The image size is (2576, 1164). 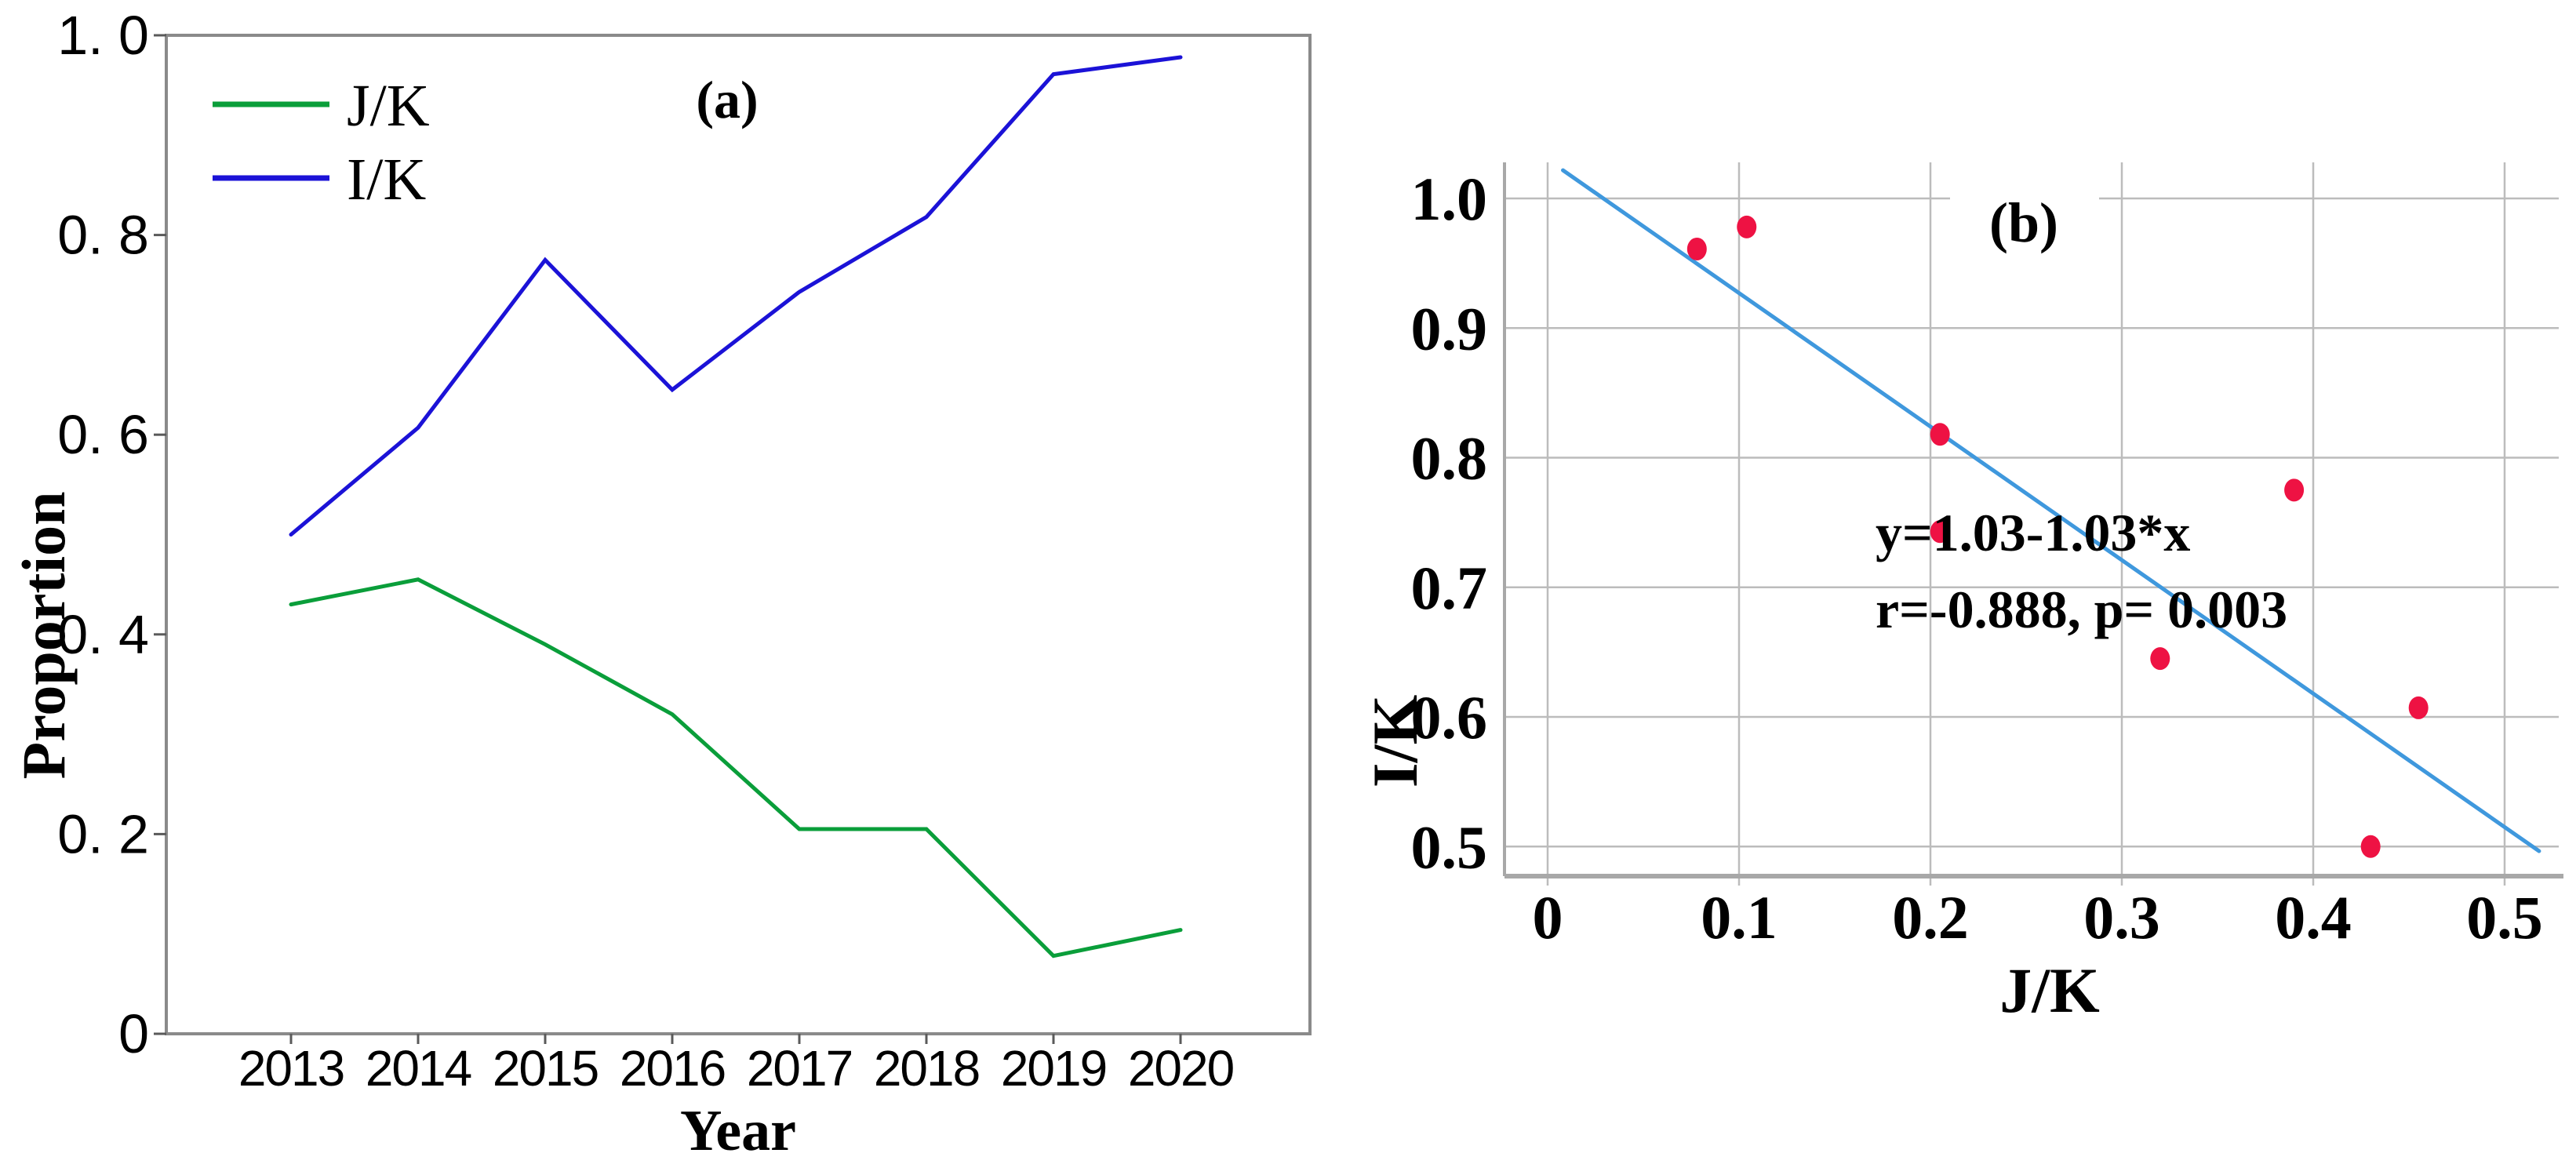 What do you see at coordinates (1739, 917) in the screenshot?
I see `panel-b-x-tick-label: 0.1` at bounding box center [1739, 917].